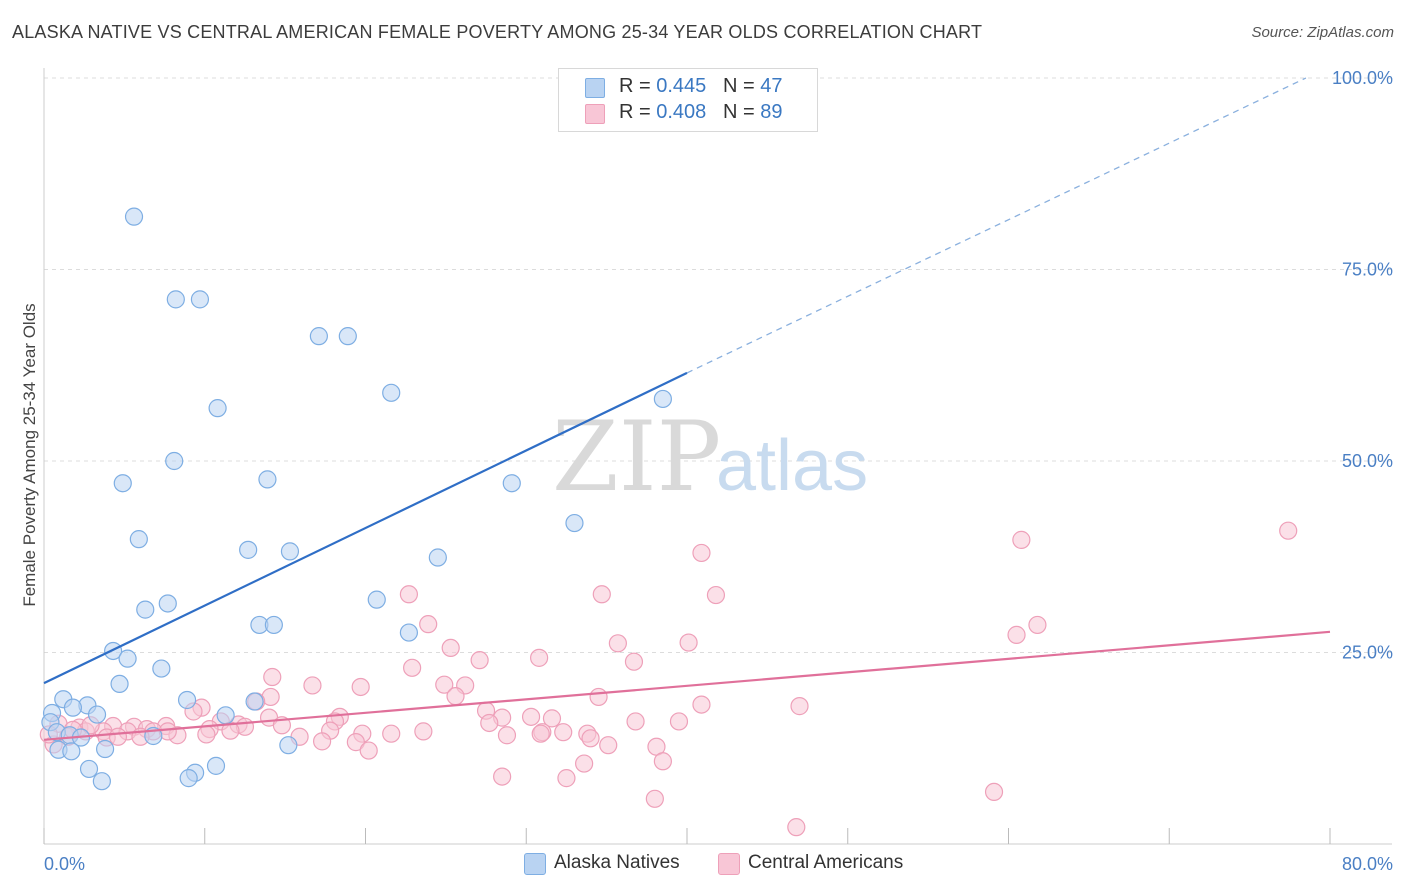 This screenshot has height=892, width=1406. Describe the element at coordinates (1367, 461) in the screenshot. I see `y-tick-label: 50.0%` at that location.